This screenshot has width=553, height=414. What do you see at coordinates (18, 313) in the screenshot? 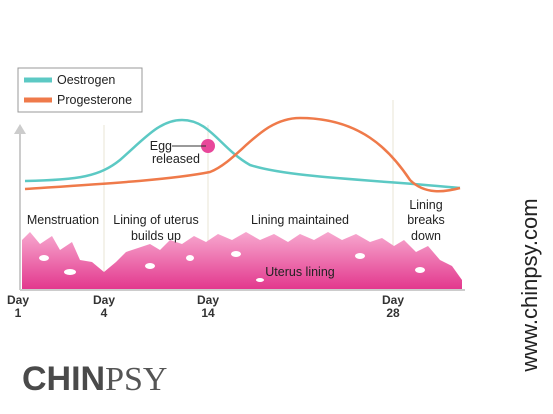
I see `day-label: 1` at bounding box center [18, 313].